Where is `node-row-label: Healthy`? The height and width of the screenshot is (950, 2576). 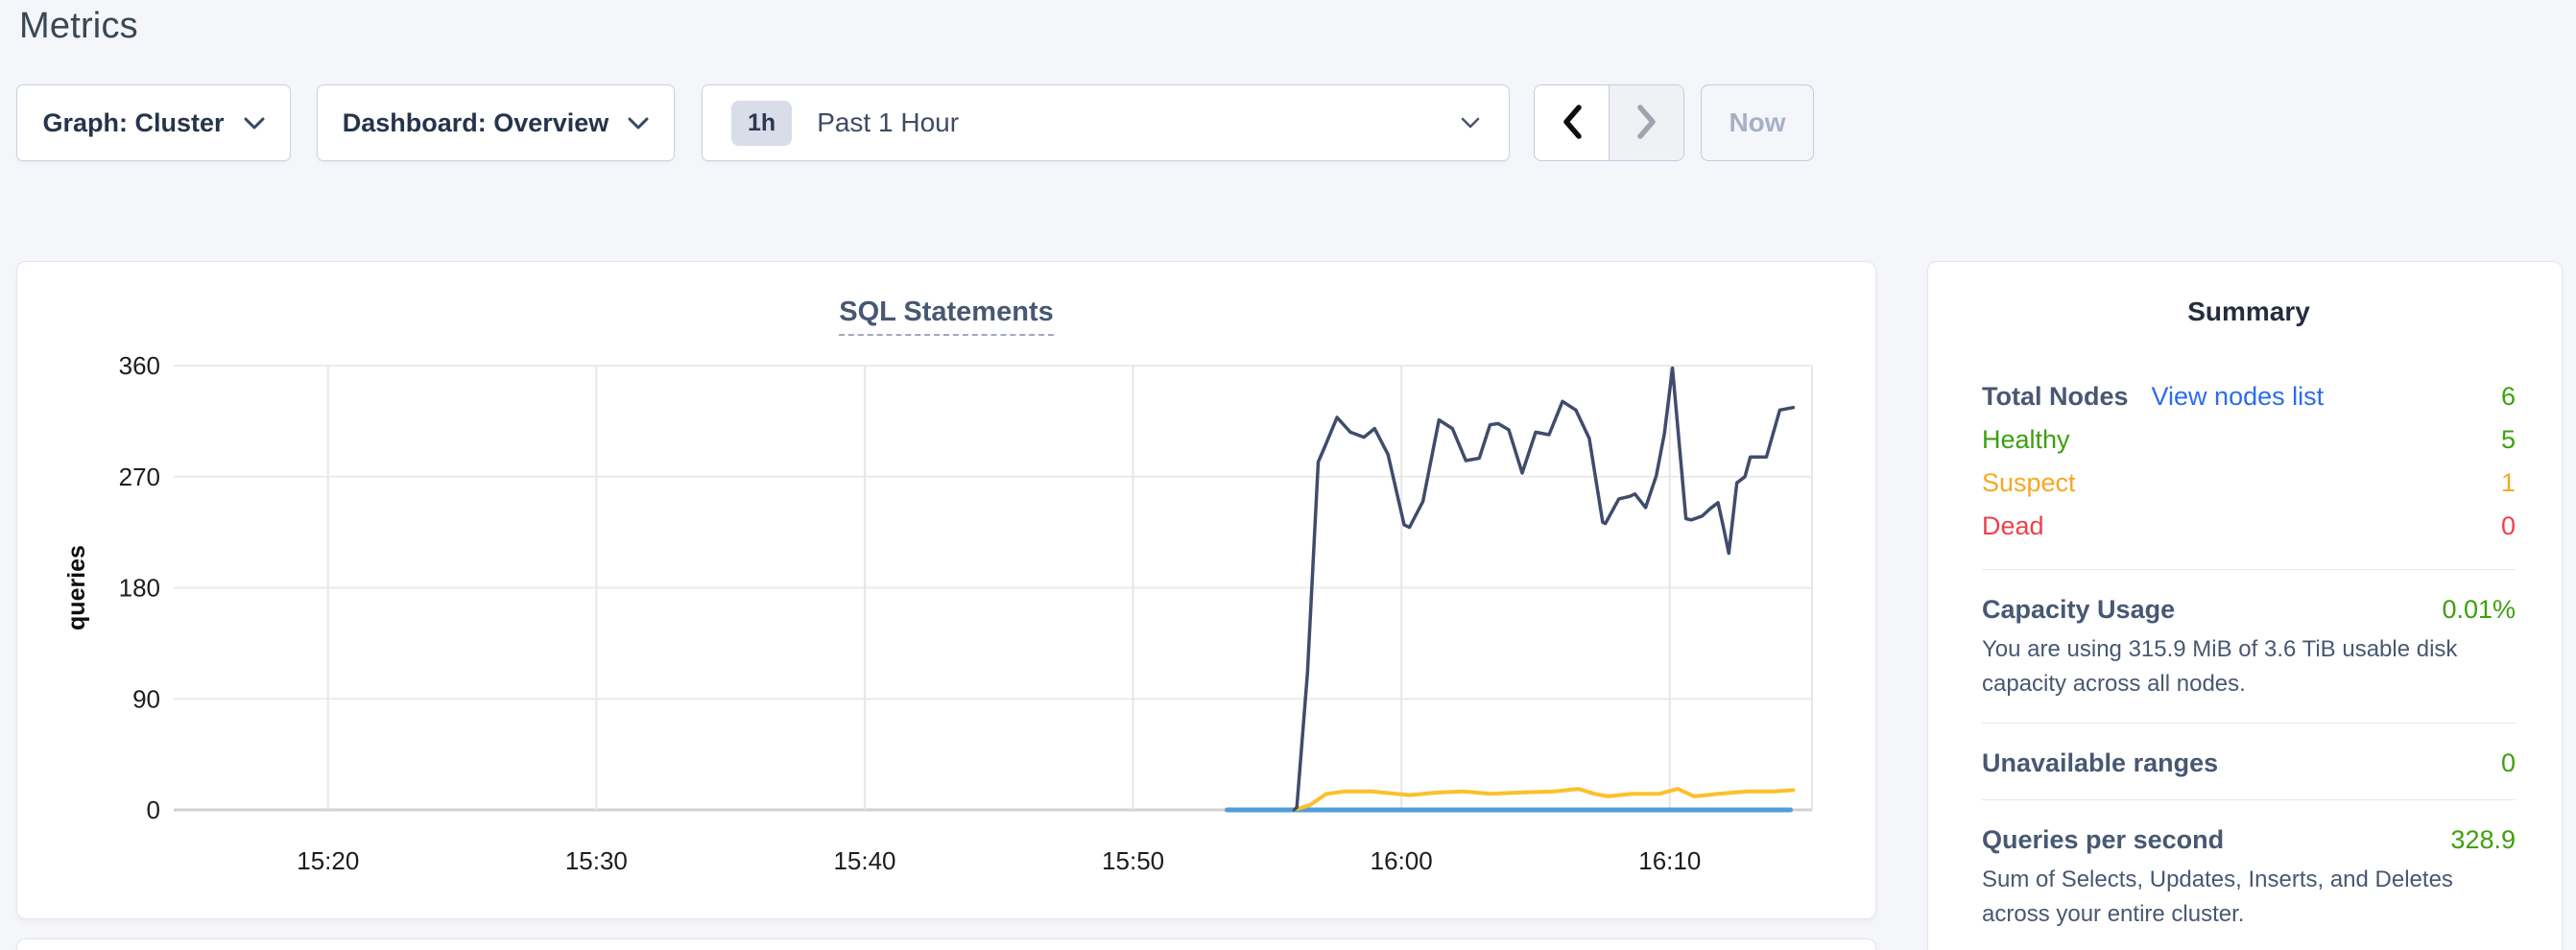 node-row-label: Healthy is located at coordinates (2026, 439).